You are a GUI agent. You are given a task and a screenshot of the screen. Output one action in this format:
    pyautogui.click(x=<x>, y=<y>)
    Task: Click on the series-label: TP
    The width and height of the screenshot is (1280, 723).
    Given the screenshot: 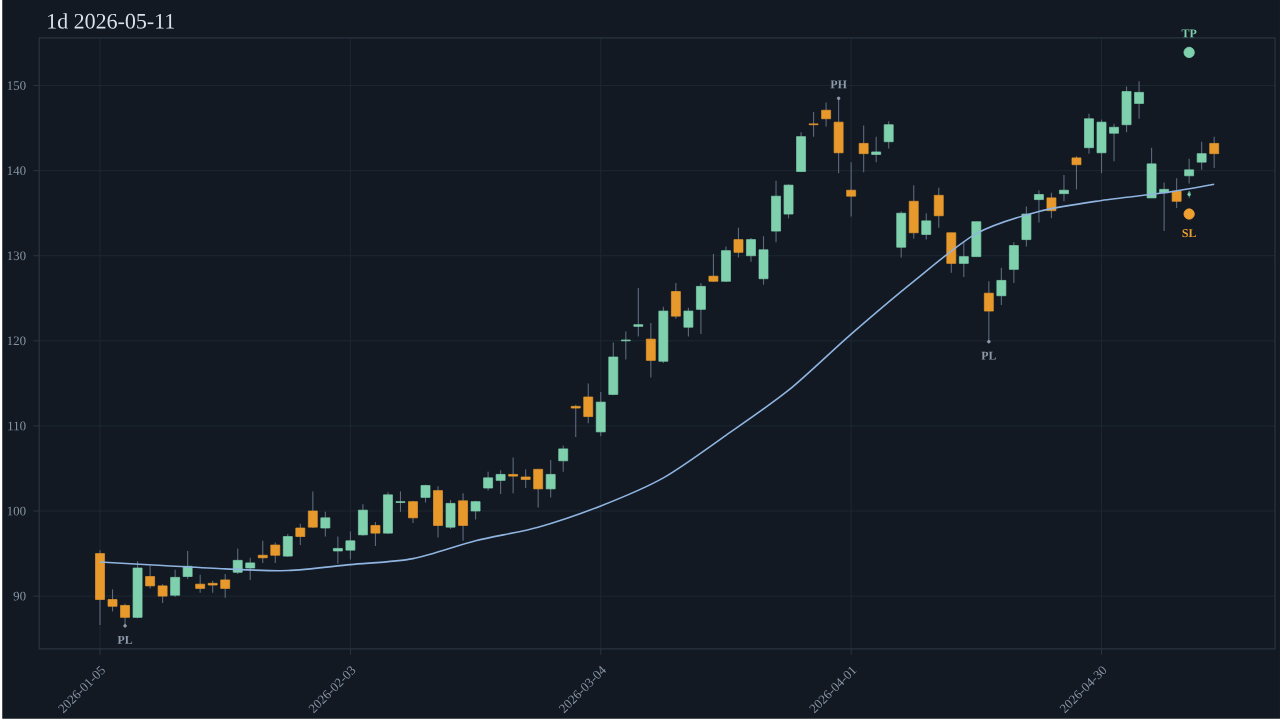 What is the action you would take?
    pyautogui.click(x=1189, y=33)
    